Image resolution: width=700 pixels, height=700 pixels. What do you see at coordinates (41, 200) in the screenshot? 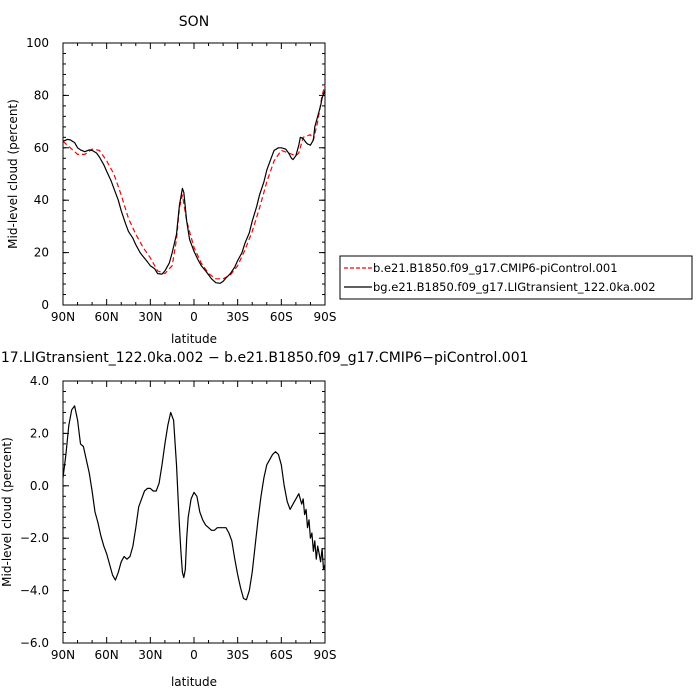
I see `top-y-tick-label: 40` at bounding box center [41, 200].